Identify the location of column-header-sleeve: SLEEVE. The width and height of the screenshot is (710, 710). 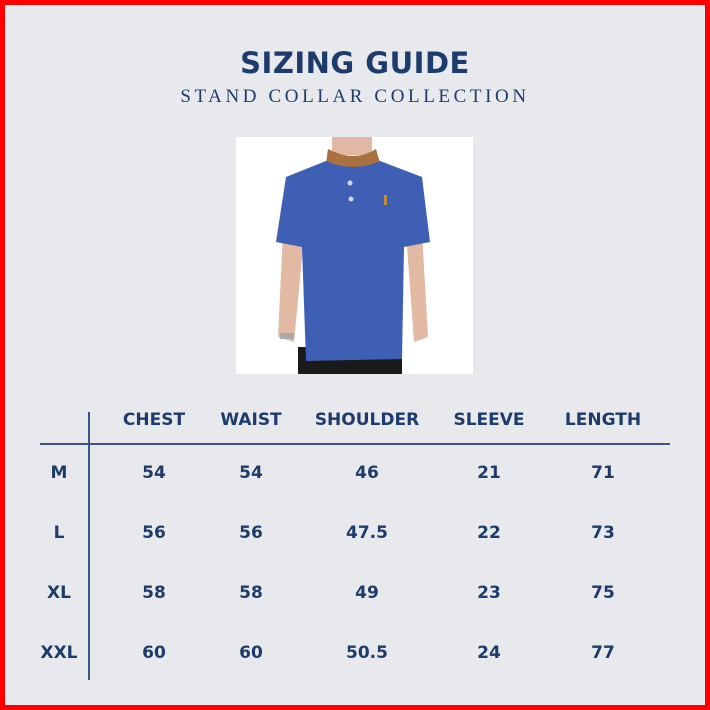
(489, 420).